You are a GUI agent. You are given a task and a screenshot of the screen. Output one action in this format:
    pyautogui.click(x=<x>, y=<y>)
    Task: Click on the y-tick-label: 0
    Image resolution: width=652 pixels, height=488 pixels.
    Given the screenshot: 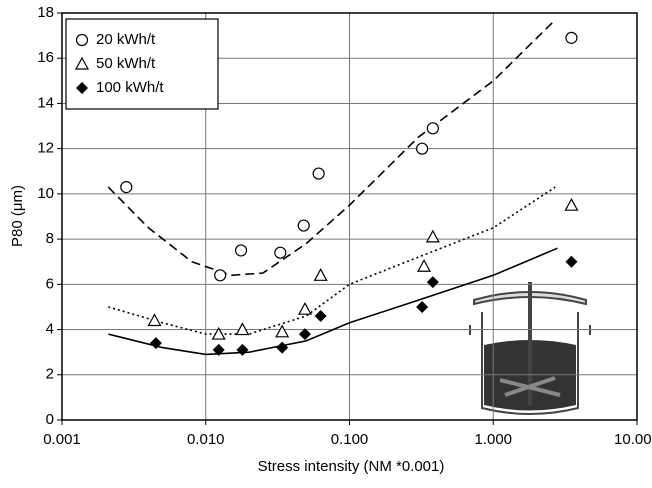 What is the action you would take?
    pyautogui.click(x=50, y=419)
    